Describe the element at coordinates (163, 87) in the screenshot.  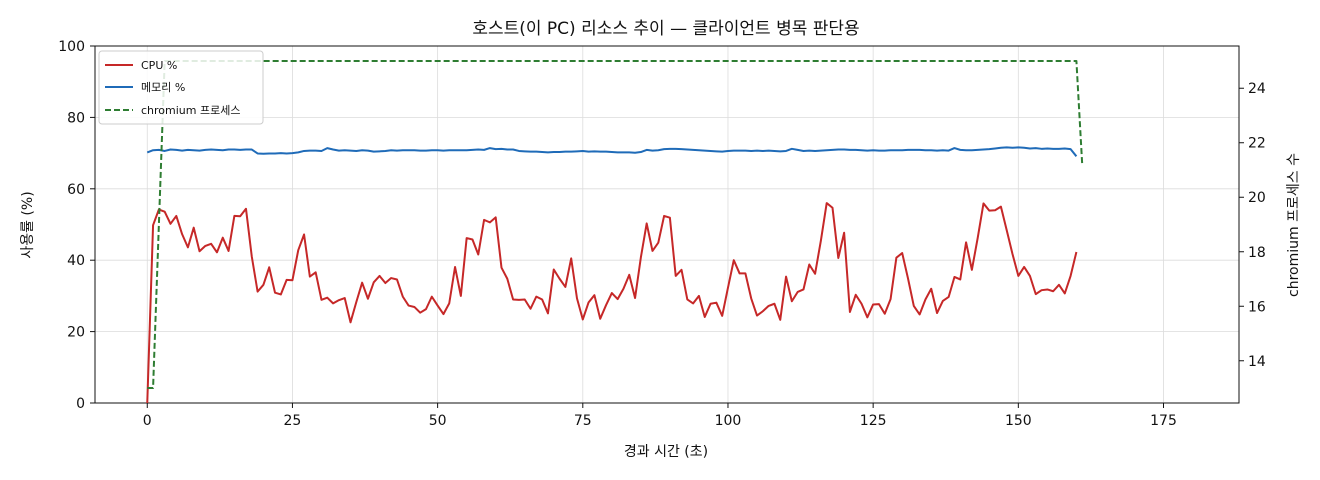
I see `legend-label-memory: 메모리 %` at that location.